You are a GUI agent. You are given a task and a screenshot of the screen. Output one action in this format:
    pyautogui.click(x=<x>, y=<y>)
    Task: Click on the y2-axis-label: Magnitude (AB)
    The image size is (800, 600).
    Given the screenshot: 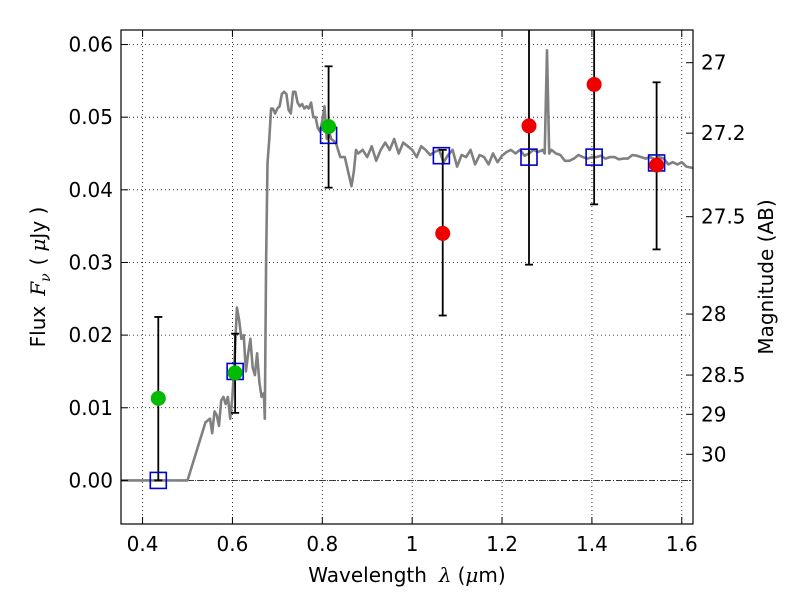 What is the action you would take?
    pyautogui.click(x=766, y=276)
    